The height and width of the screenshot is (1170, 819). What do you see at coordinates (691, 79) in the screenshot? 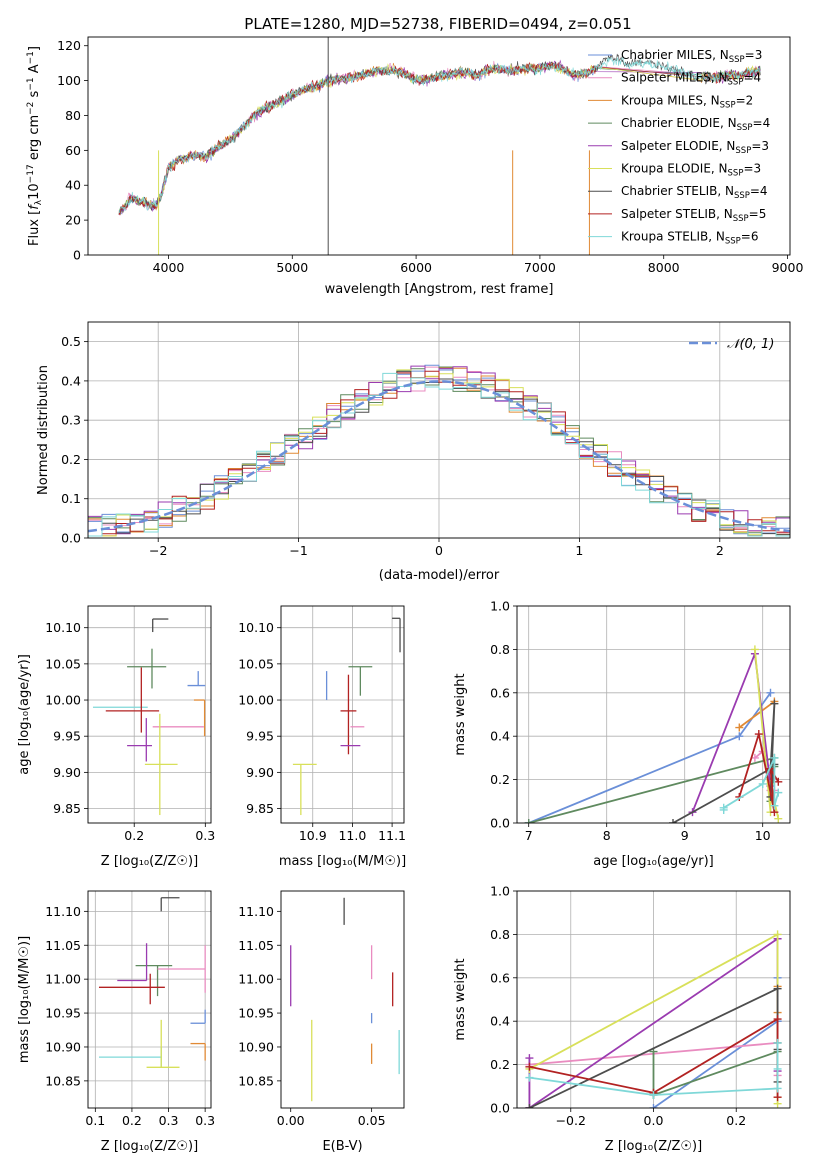
I see `legend-label: Salpeter MILES, NSSP=4` at bounding box center [691, 79].